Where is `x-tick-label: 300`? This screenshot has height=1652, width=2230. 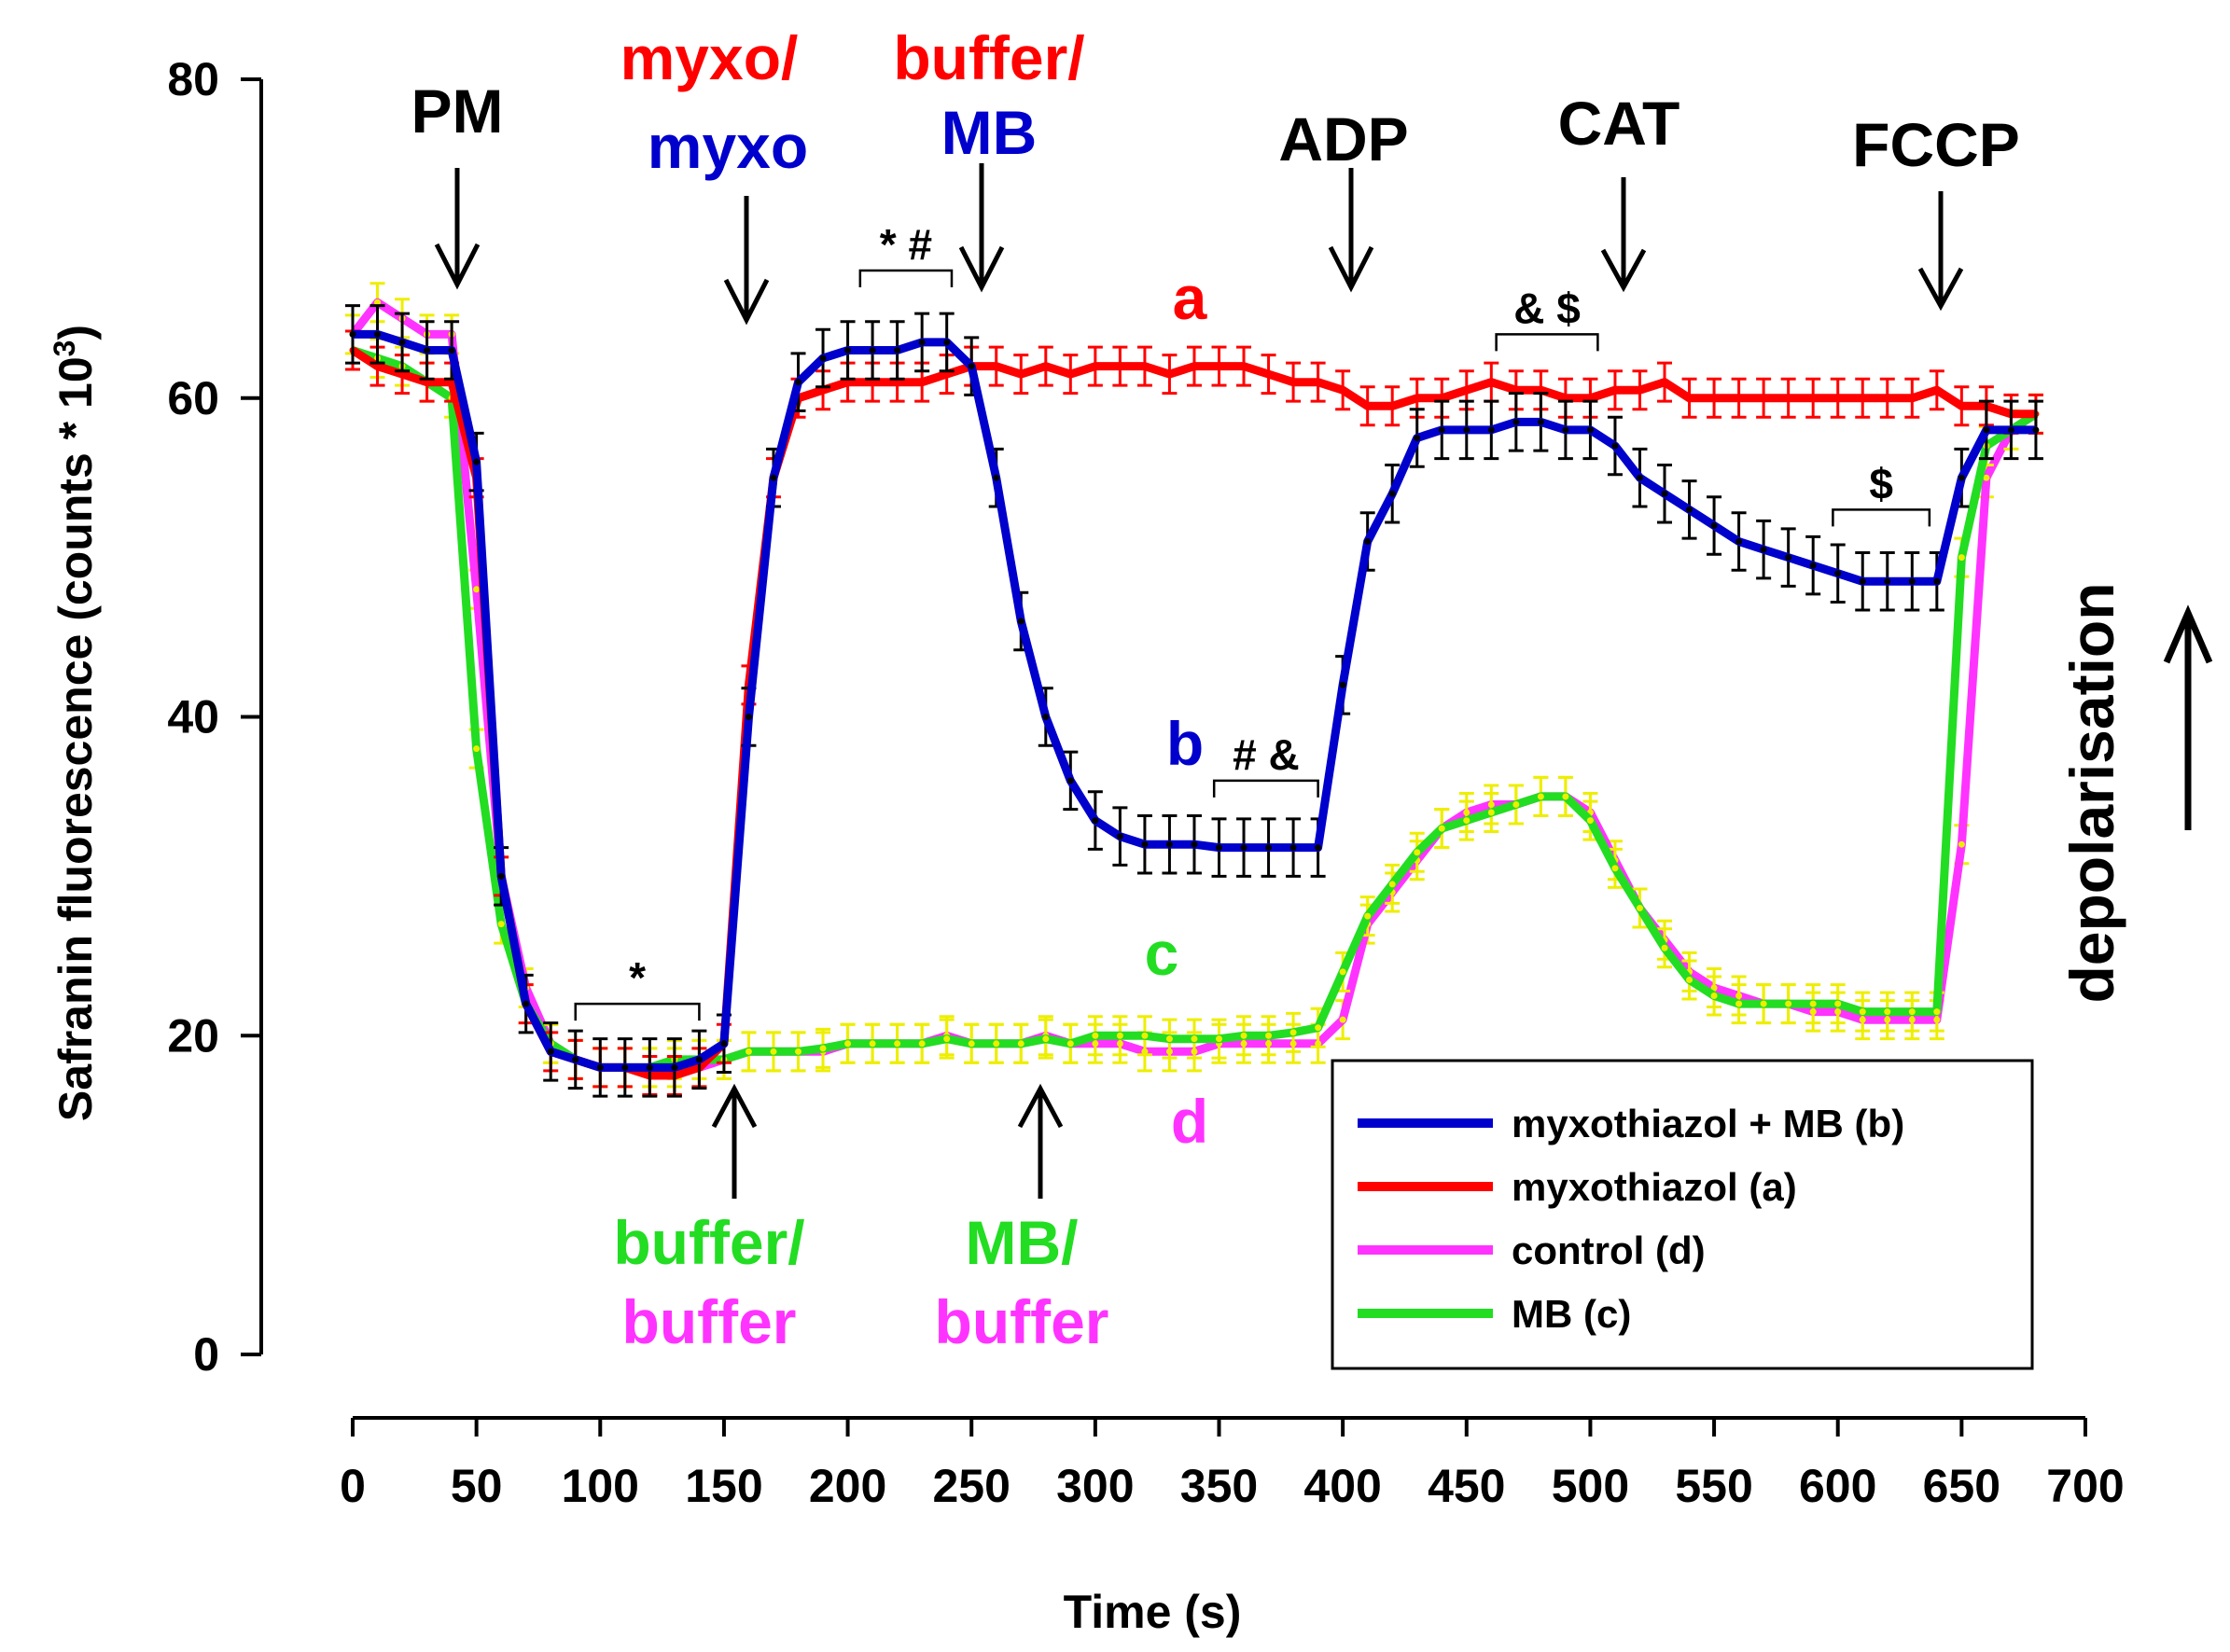 x-tick-label: 300 is located at coordinates (1095, 1486).